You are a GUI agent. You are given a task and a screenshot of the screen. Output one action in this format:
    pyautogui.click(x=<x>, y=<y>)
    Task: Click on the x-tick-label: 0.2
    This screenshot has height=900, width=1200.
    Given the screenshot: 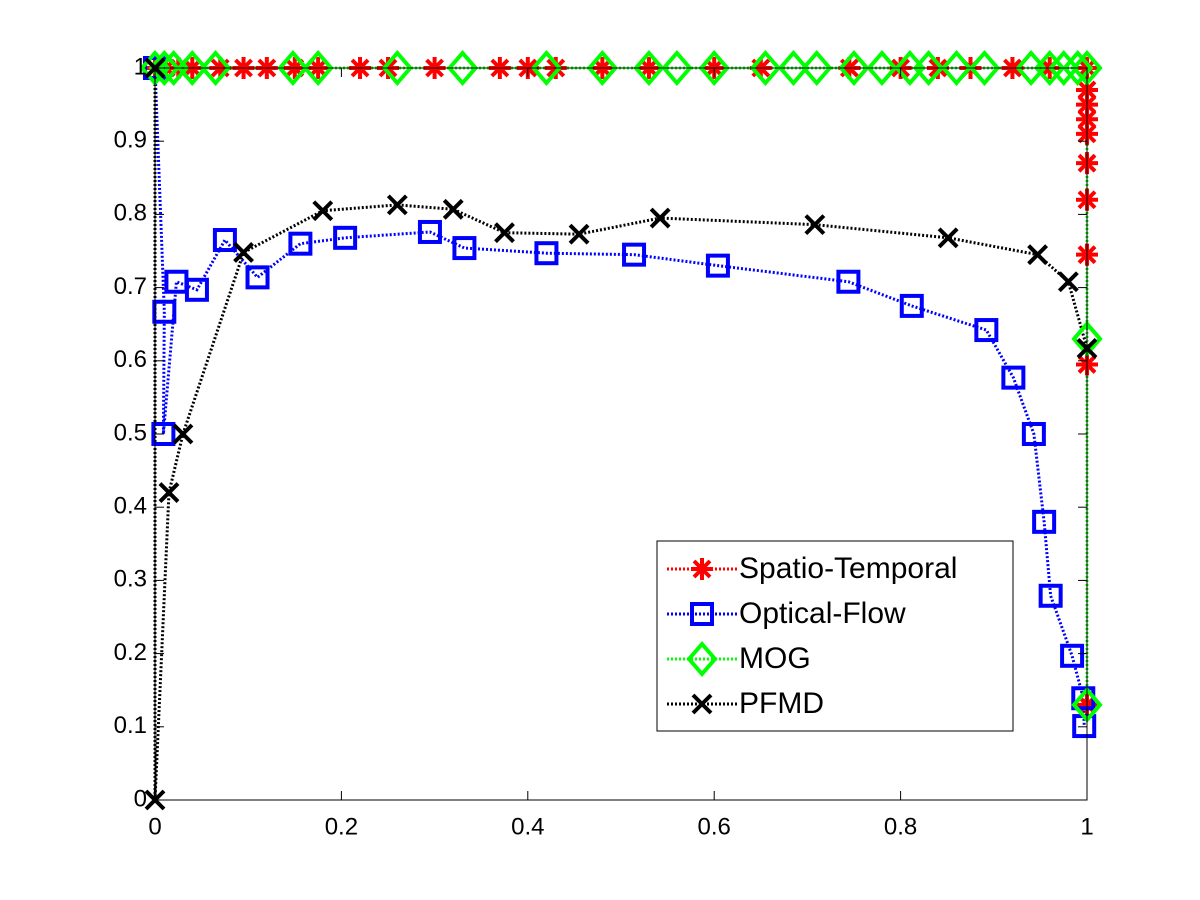 What is the action you would take?
    pyautogui.click(x=341, y=826)
    